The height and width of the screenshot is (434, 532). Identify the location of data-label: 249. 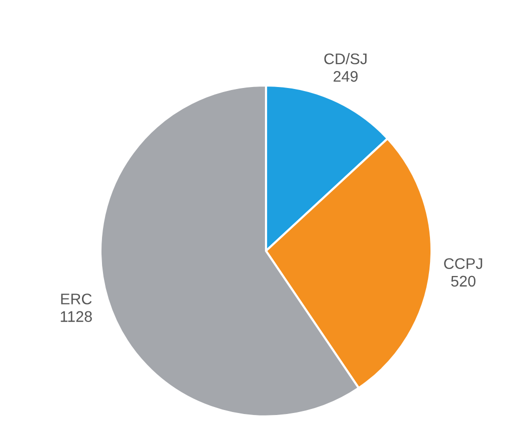
(346, 76).